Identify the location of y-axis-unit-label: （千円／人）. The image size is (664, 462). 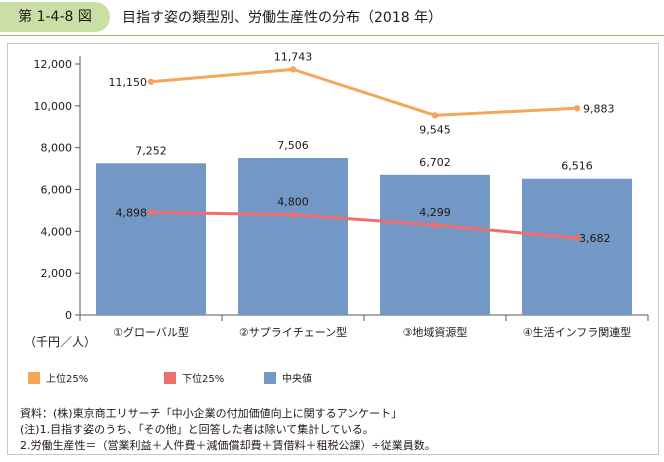
(60, 342).